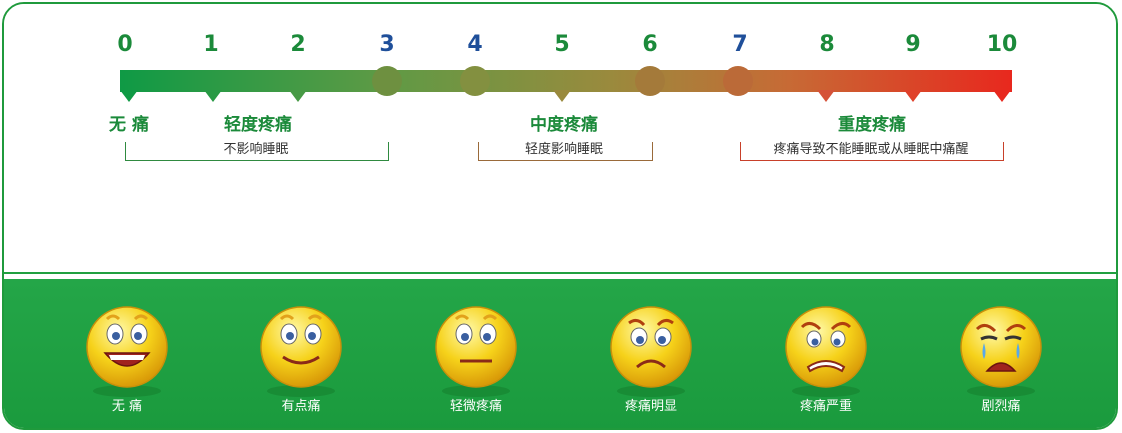 The width and height of the screenshot is (1122, 433). Describe the element at coordinates (650, 44) in the screenshot. I see `scale-number-6: 6` at that location.